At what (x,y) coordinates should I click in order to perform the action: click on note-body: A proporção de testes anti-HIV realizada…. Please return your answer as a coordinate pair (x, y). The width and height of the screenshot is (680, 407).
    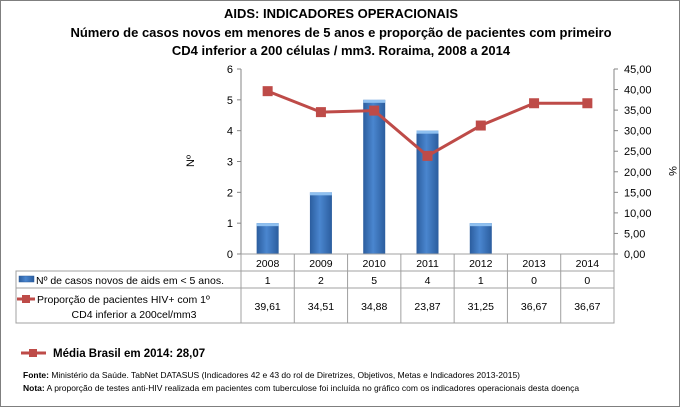
    Looking at the image, I should click on (312, 388).